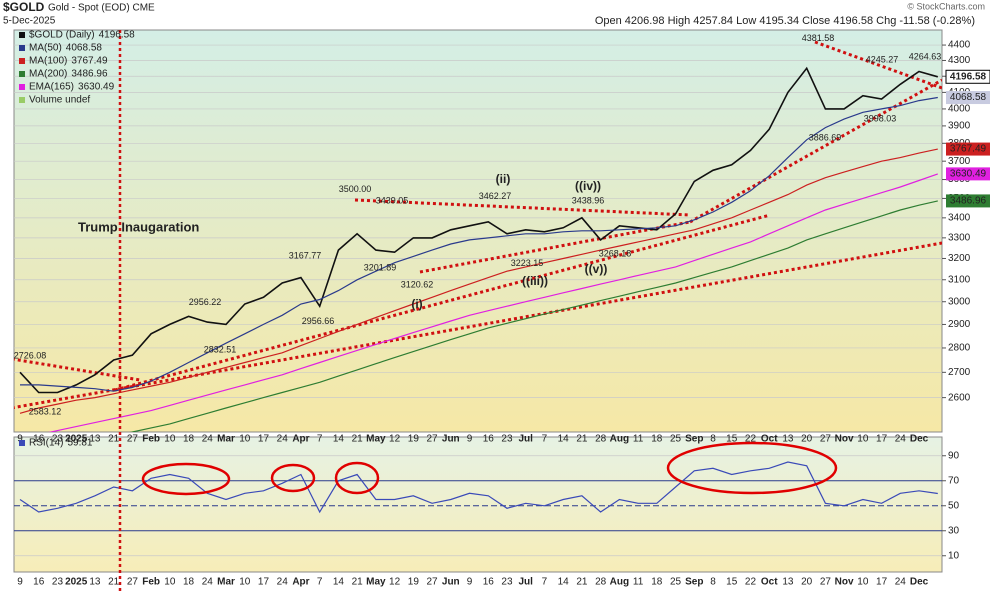 The height and width of the screenshot is (591, 990). Describe the element at coordinates (495, 196) in the screenshot. I see `price-label: 3462.27` at that location.